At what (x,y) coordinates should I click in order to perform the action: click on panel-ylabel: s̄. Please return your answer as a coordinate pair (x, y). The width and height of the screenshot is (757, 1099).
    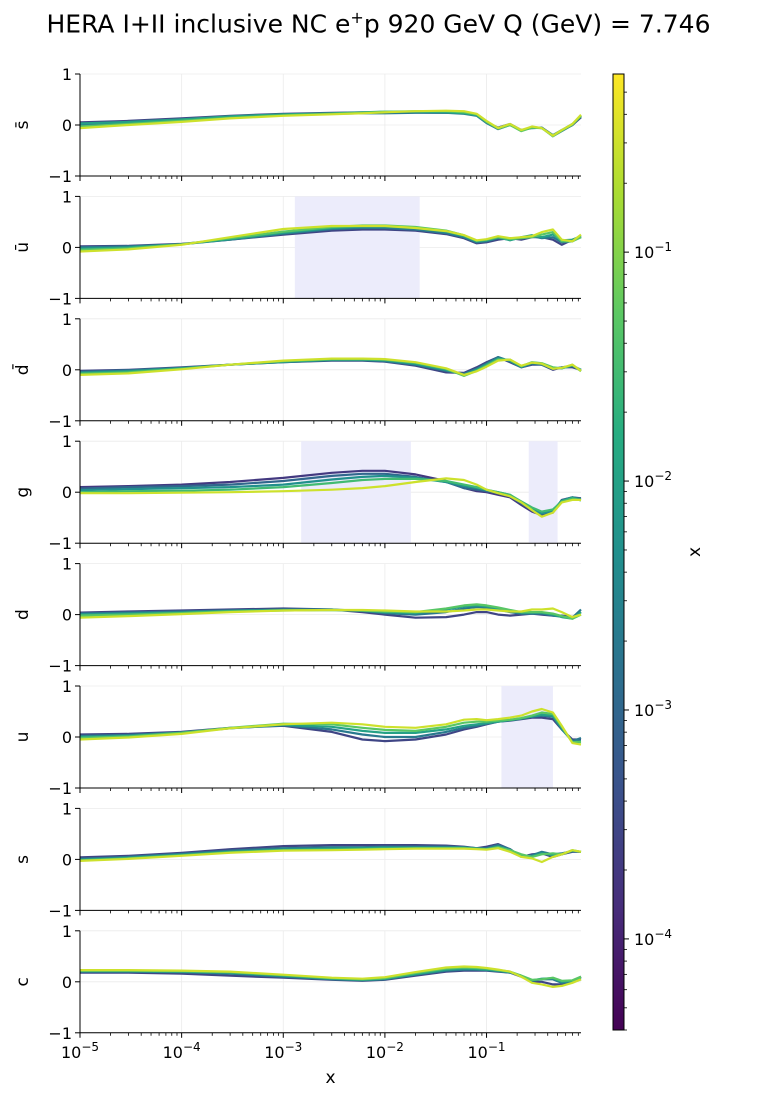
    Looking at the image, I should click on (23, 124).